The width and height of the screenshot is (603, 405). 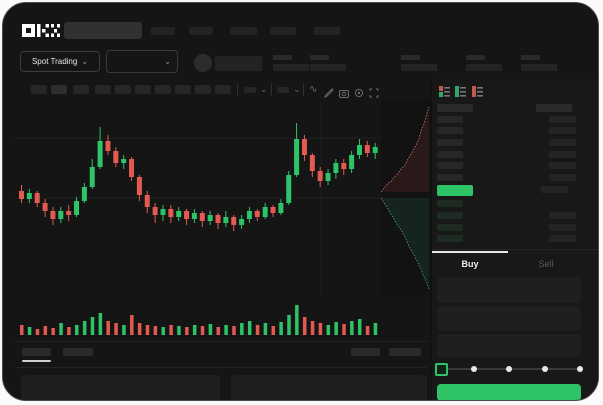 What do you see at coordinates (238, 63) in the screenshot?
I see `pair-name-placeholder` at bounding box center [238, 63].